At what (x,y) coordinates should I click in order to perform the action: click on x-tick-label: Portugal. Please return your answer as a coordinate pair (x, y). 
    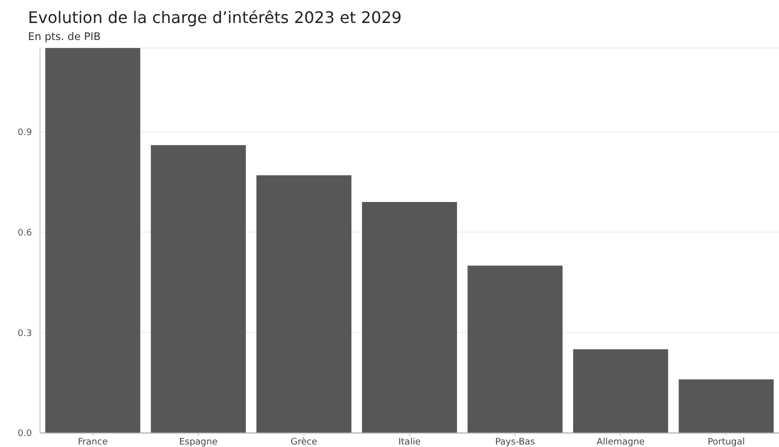
    Looking at the image, I should click on (726, 442).